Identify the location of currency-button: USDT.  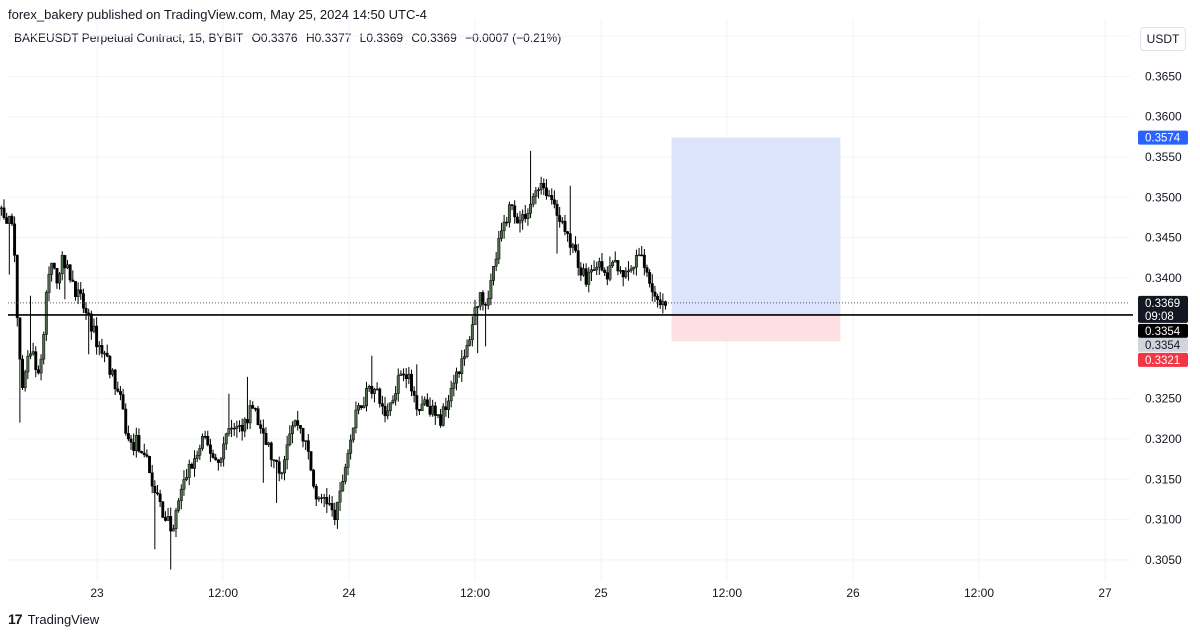
(1163, 39).